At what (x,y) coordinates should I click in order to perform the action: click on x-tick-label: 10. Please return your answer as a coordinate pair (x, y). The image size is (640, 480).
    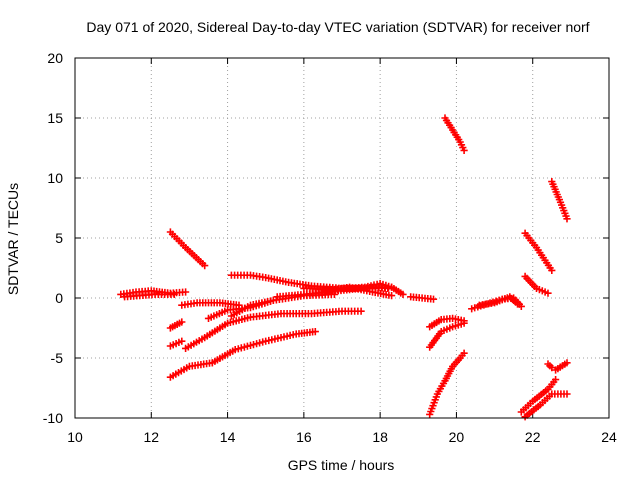
    Looking at the image, I should click on (75, 437).